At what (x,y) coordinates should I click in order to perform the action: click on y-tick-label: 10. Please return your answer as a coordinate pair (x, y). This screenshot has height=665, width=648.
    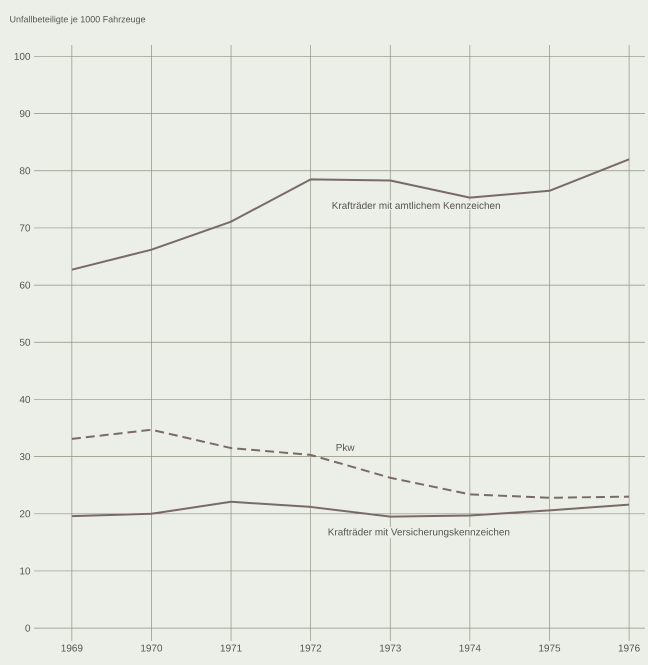
    Looking at the image, I should click on (25, 570).